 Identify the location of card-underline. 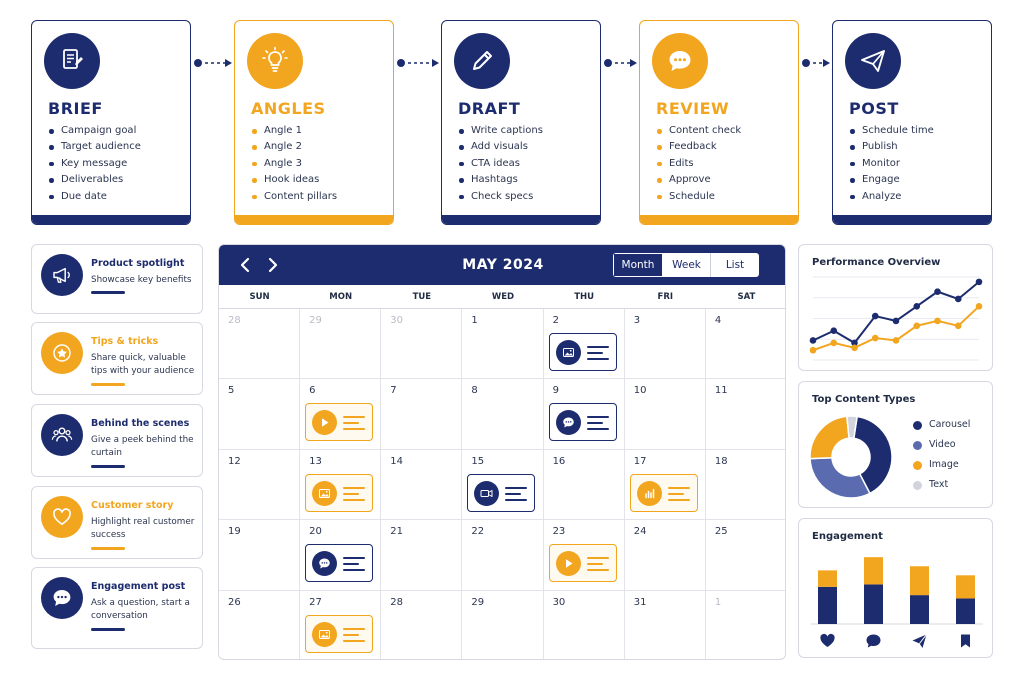
(108, 292).